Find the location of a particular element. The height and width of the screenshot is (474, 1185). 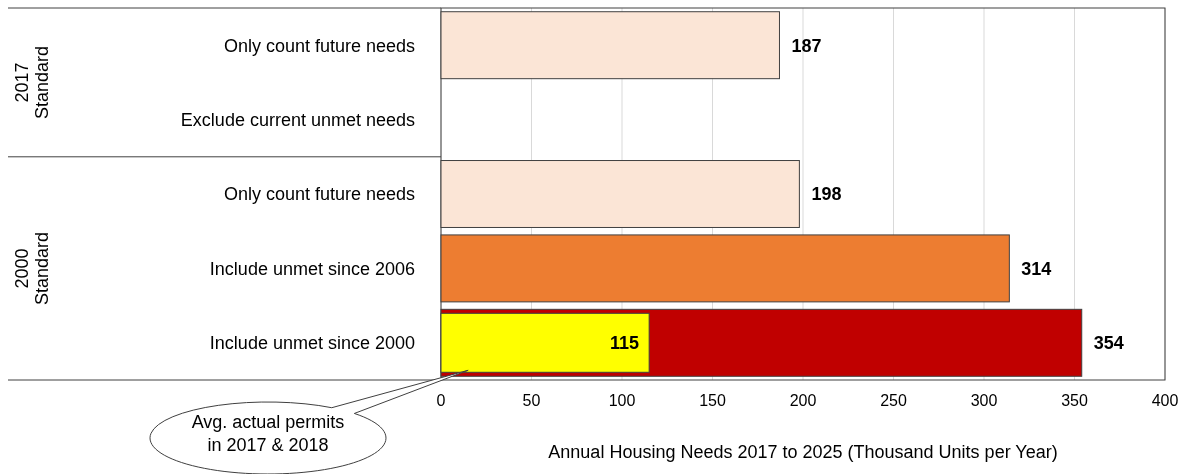

text: 2017 Standard is located at coordinates (32, 82).